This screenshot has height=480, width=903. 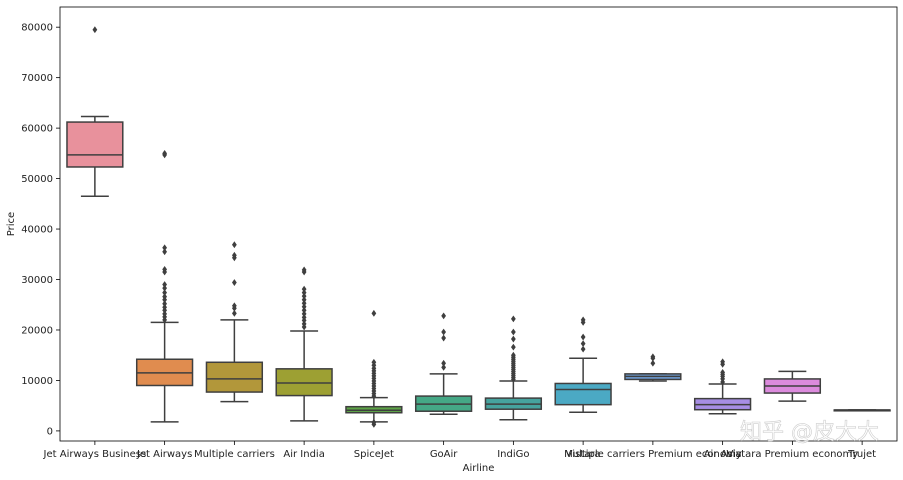 What do you see at coordinates (374, 454) in the screenshot?
I see `x-tick-label: SpiceJet` at bounding box center [374, 454].